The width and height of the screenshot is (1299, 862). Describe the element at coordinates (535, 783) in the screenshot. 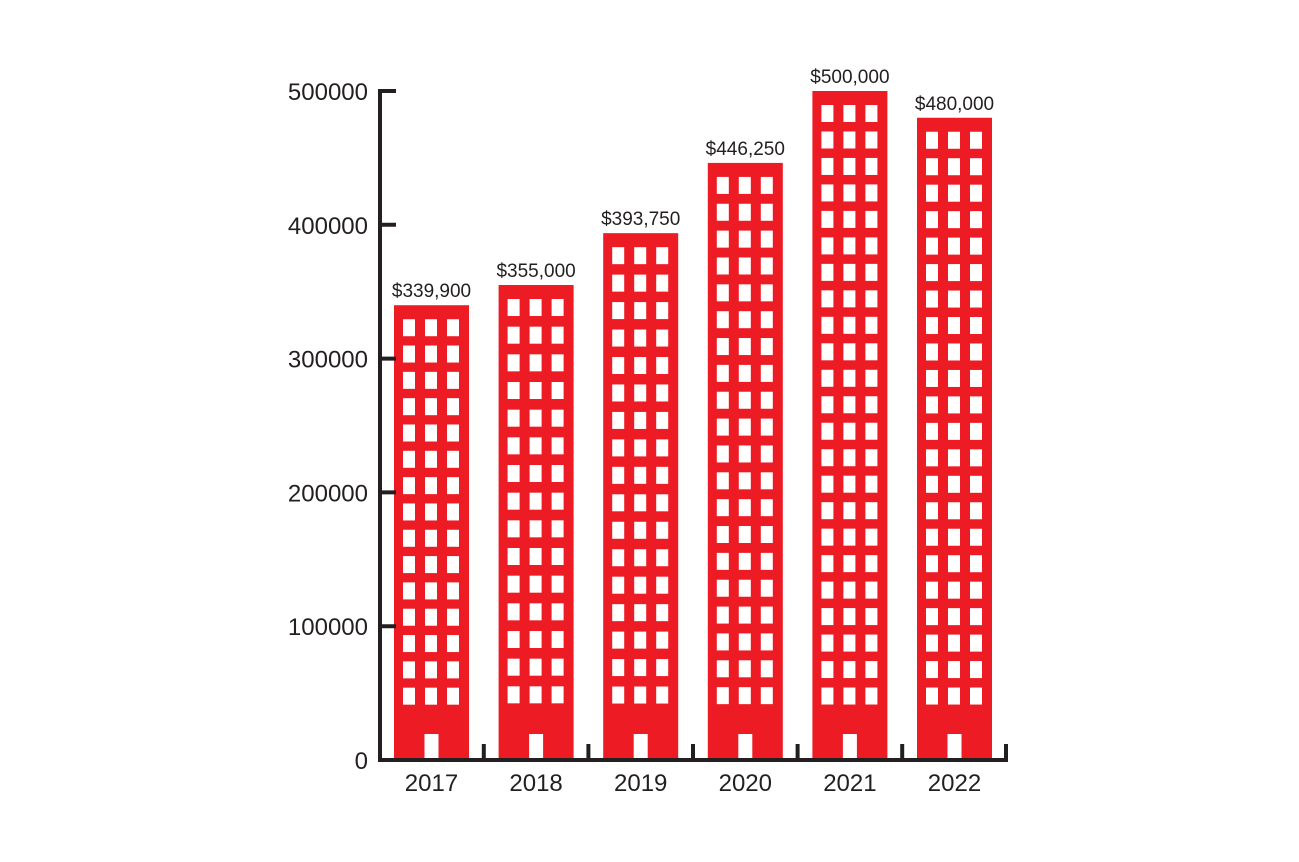

I see `x-tick-label-2018: 2018` at that location.